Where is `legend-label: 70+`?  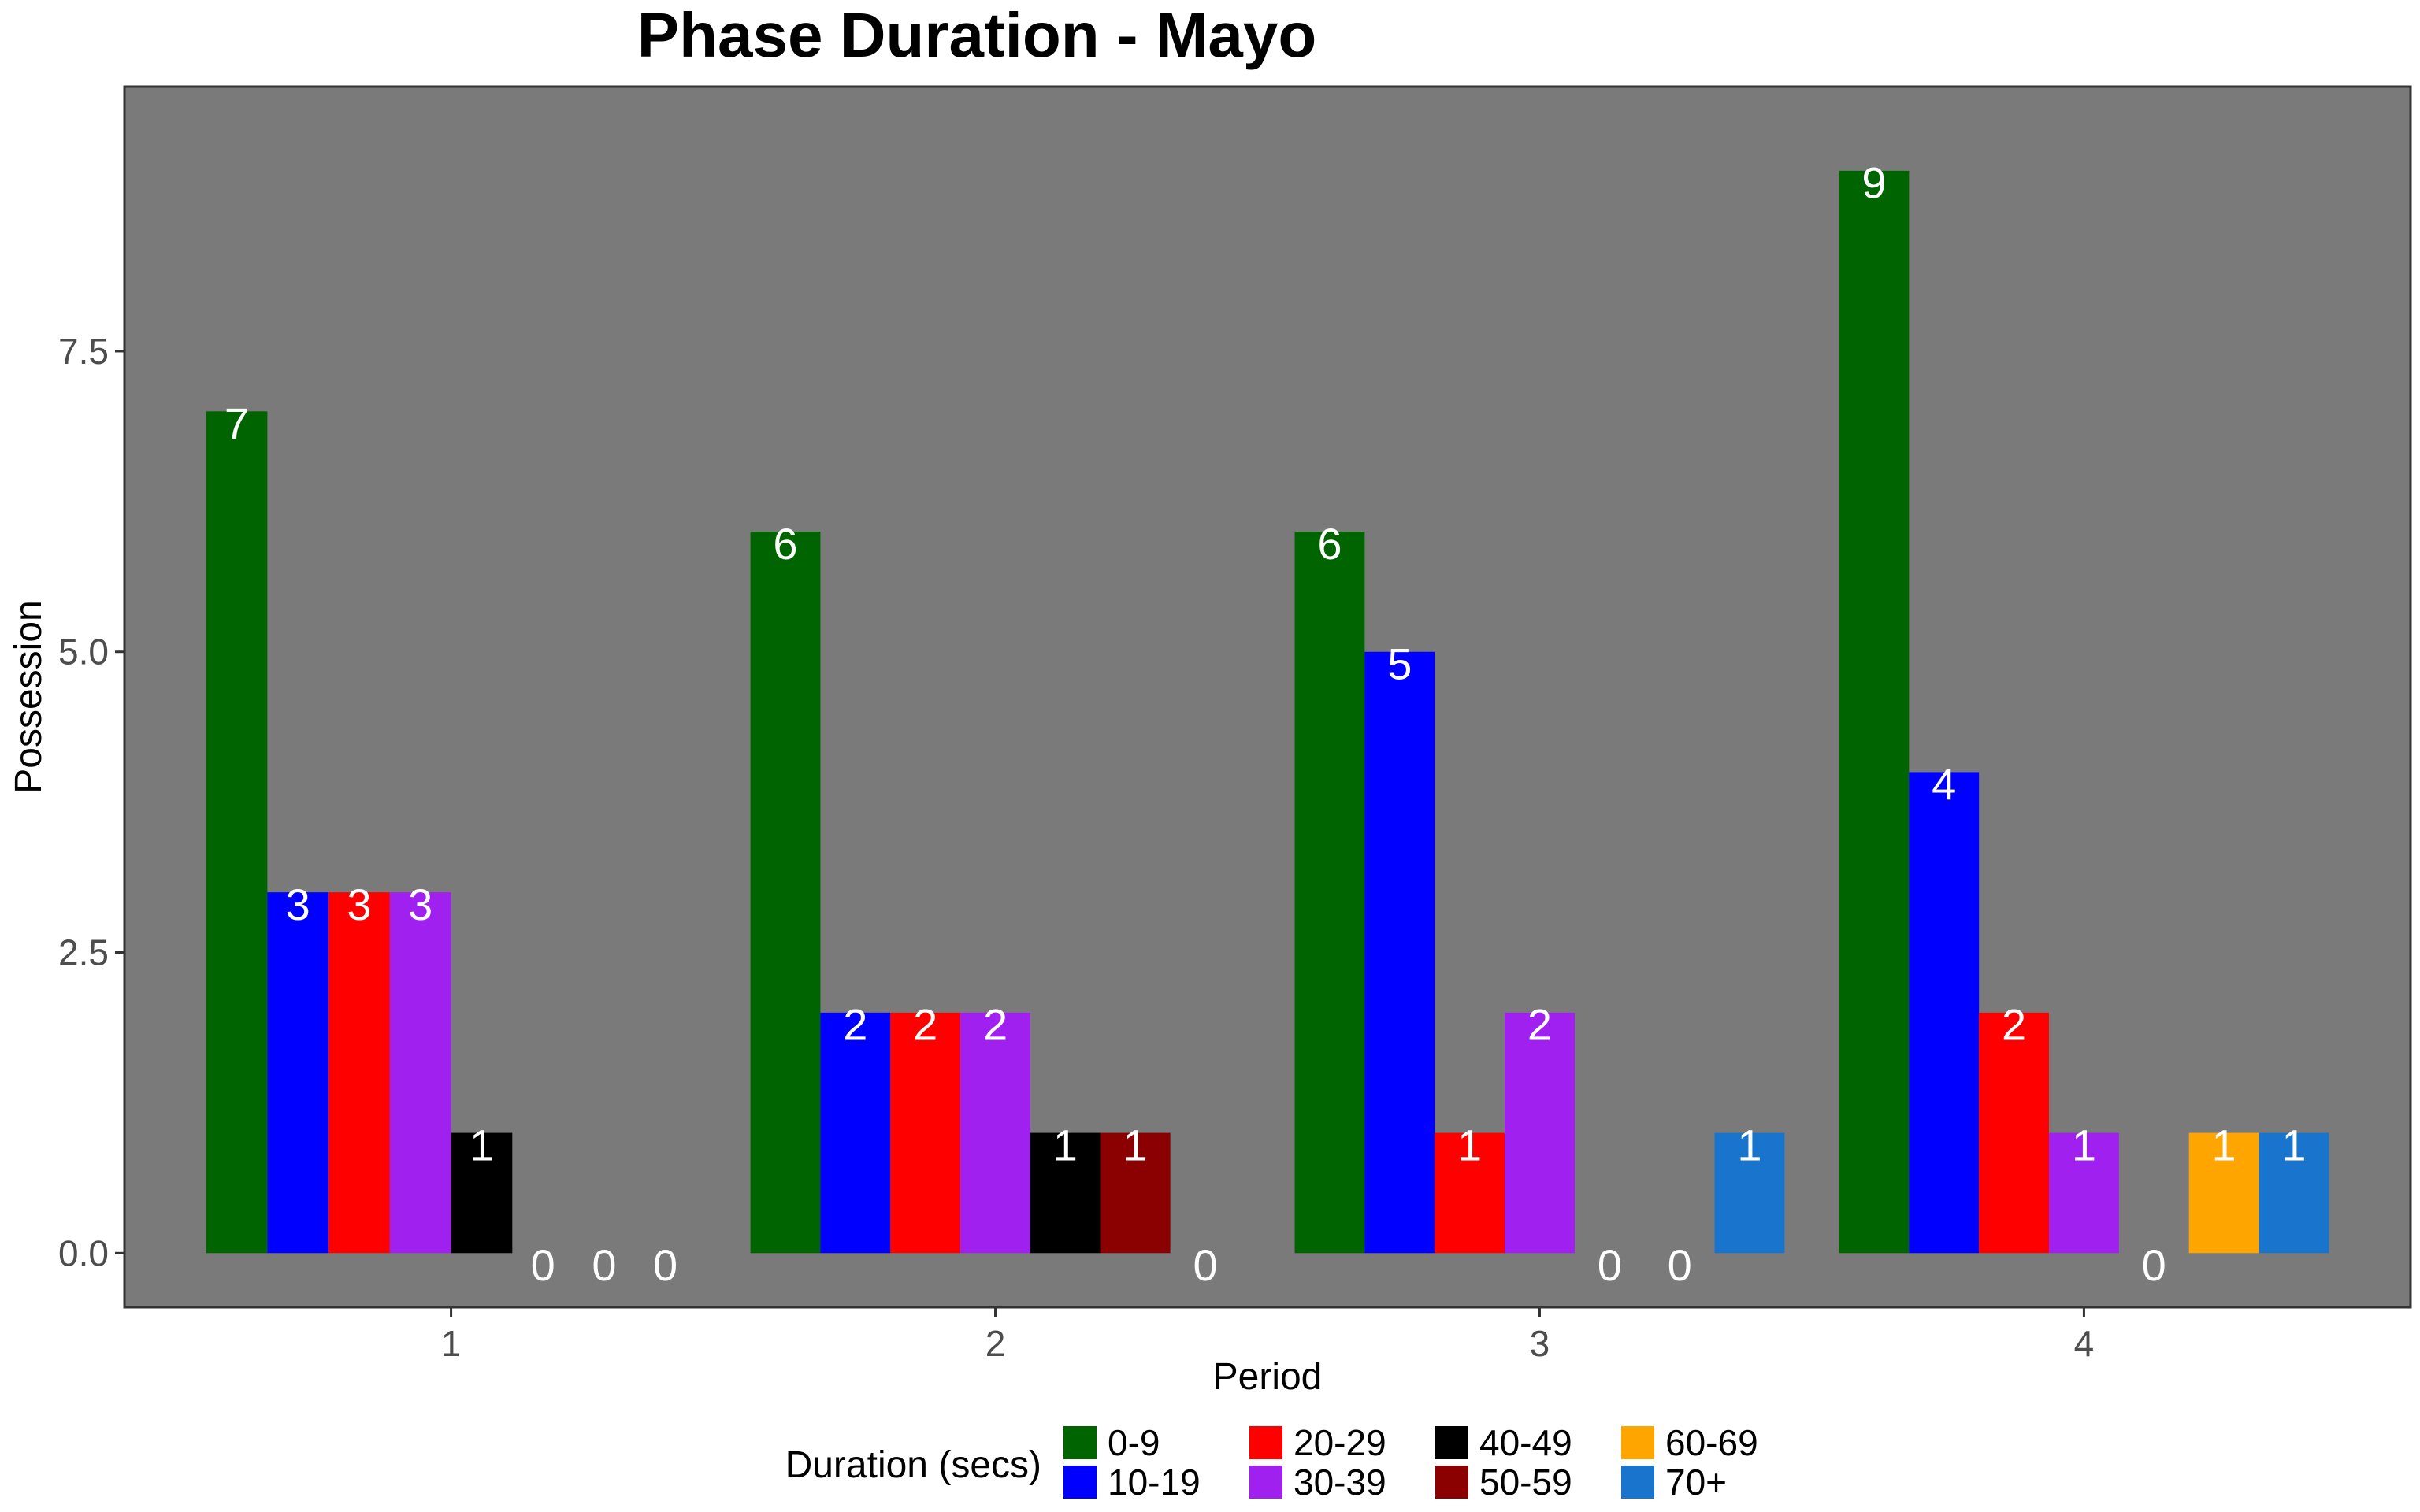
legend-label: 70+ is located at coordinates (1696, 1482).